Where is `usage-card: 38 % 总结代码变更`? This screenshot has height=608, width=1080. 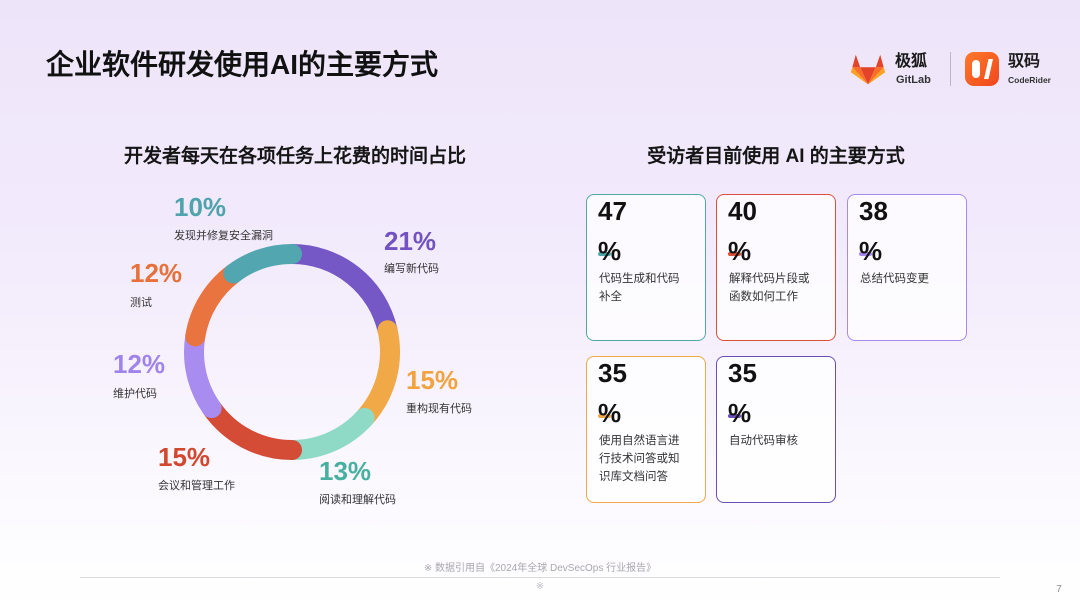
usage-card: 38 % 总结代码变更 is located at coordinates (907, 267).